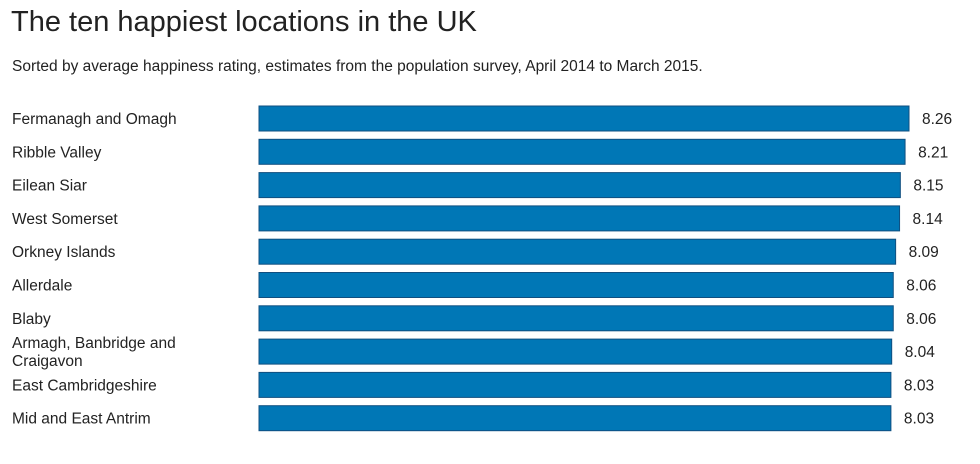 This screenshot has height=464, width=980. Describe the element at coordinates (81, 419) in the screenshot. I see `category-label: Mid and East Antrim` at that location.